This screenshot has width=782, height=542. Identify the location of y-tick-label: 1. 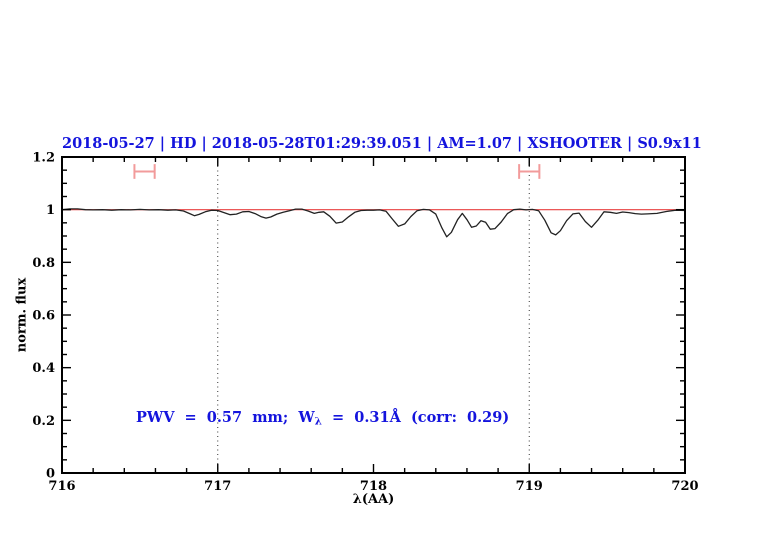
(50, 210).